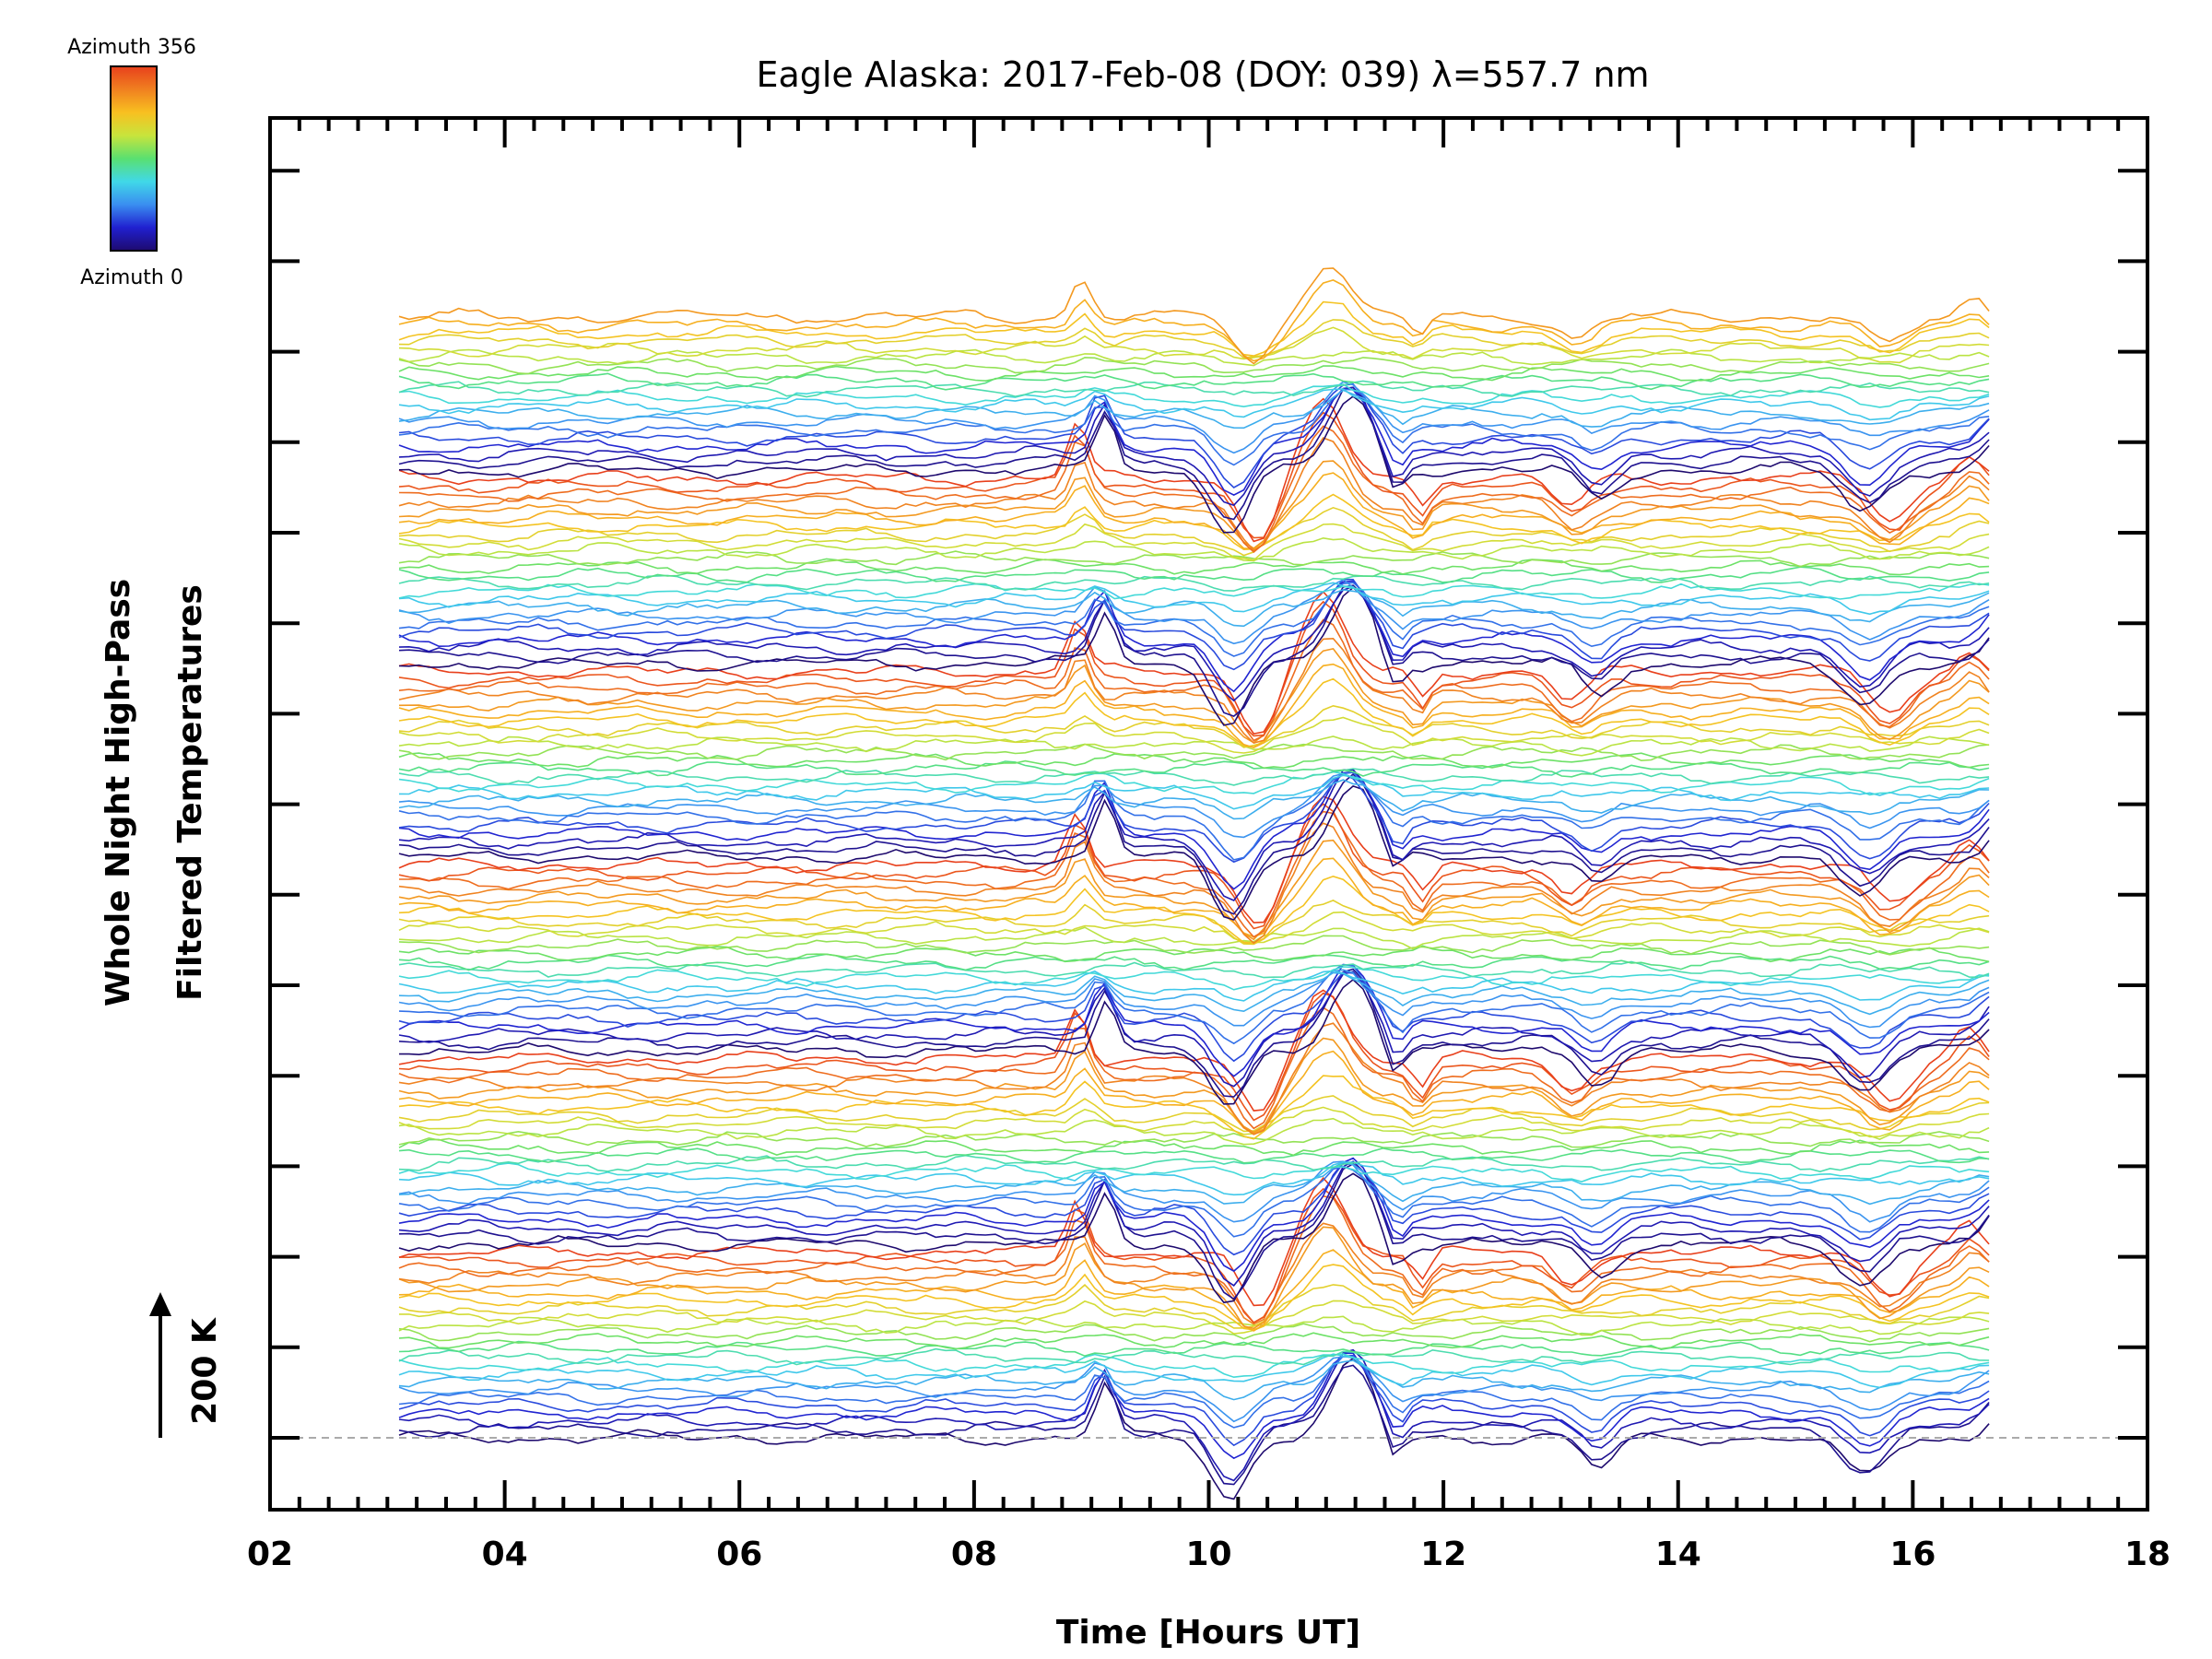  What do you see at coordinates (118, 792) in the screenshot?
I see `y-axis-label-line1: Whole Night High-Pass` at bounding box center [118, 792].